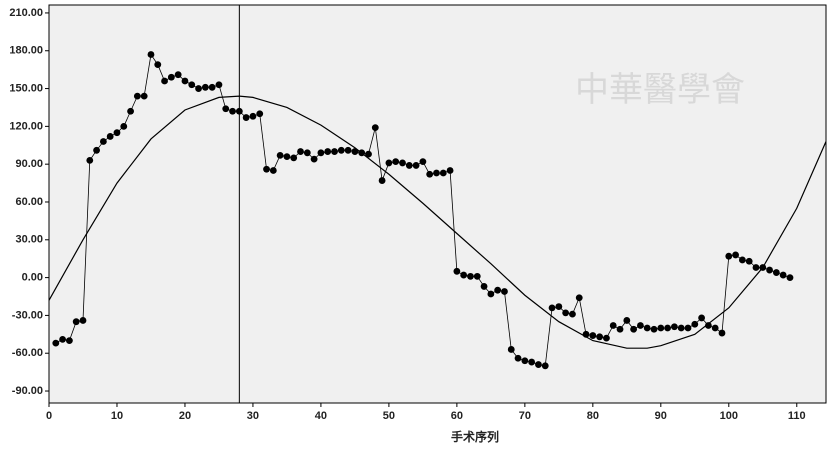 The image size is (828, 458). What do you see at coordinates (27, 353) in the screenshot?
I see `y-tick-label: -60.00` at bounding box center [27, 353].